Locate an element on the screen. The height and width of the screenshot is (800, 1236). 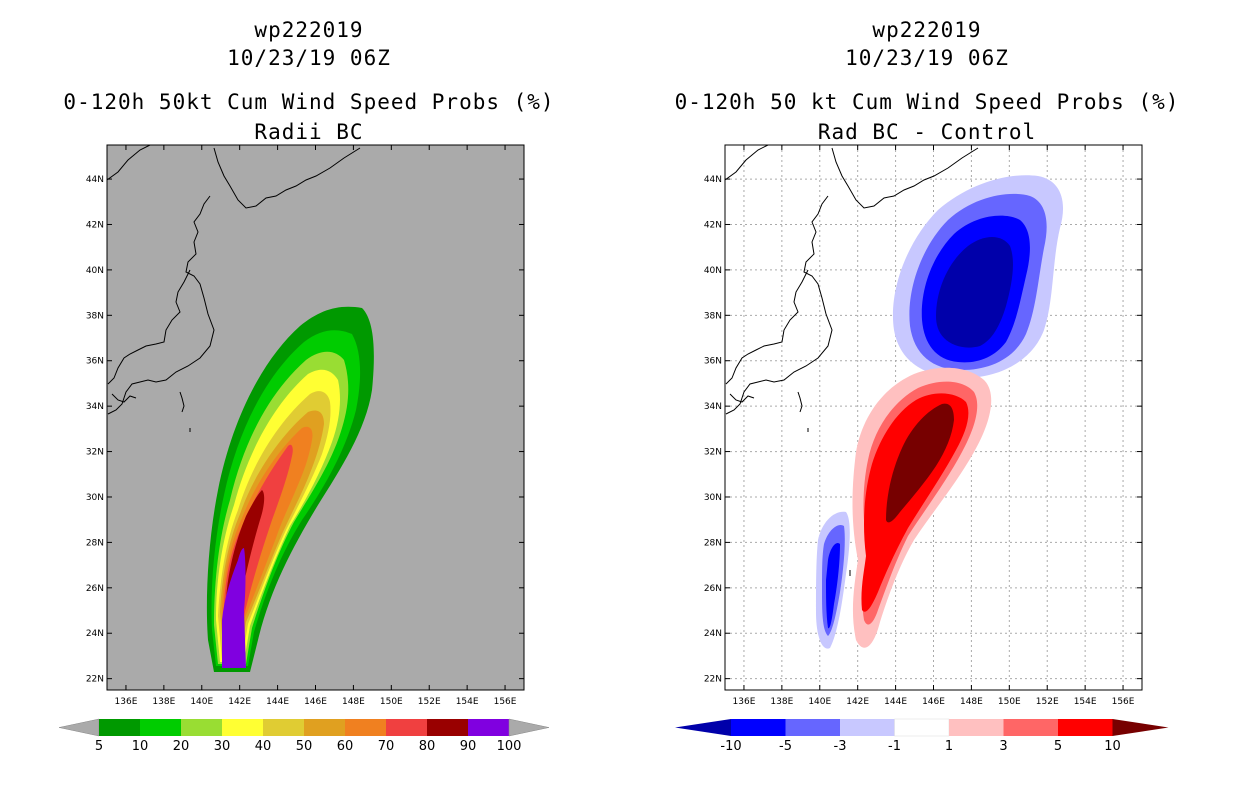
colorbar-label: -5 is located at coordinates (785, 746).